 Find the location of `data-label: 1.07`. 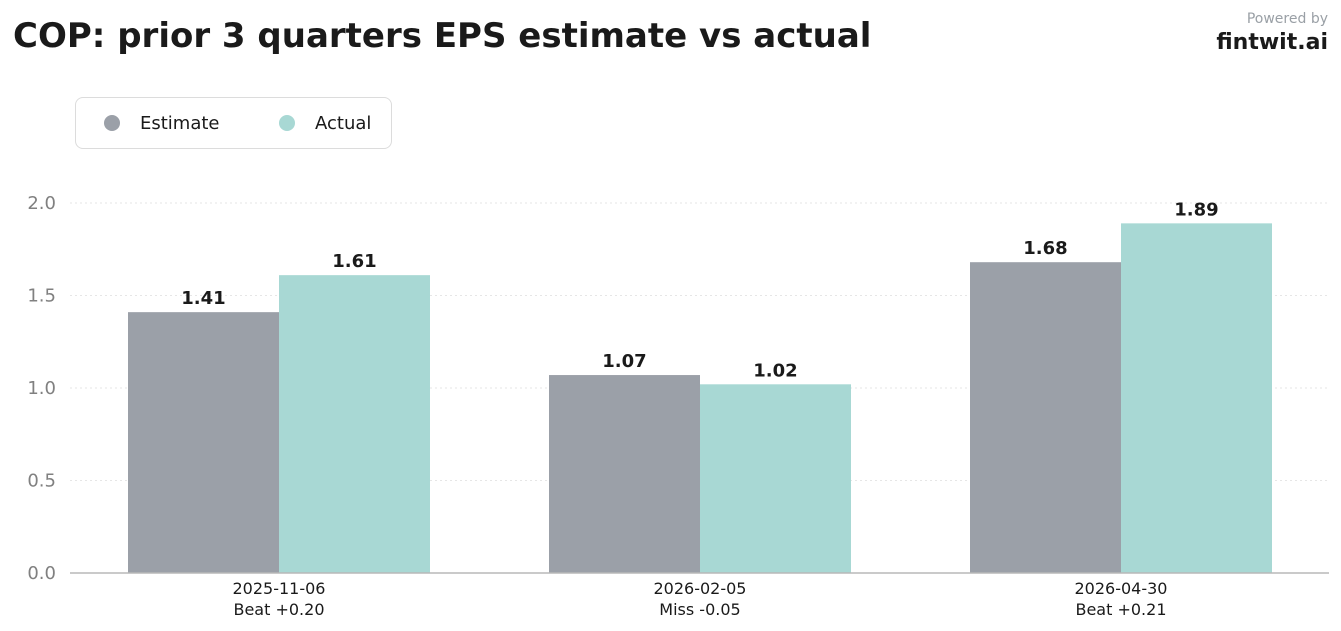

data-label: 1.07 is located at coordinates (624, 361).